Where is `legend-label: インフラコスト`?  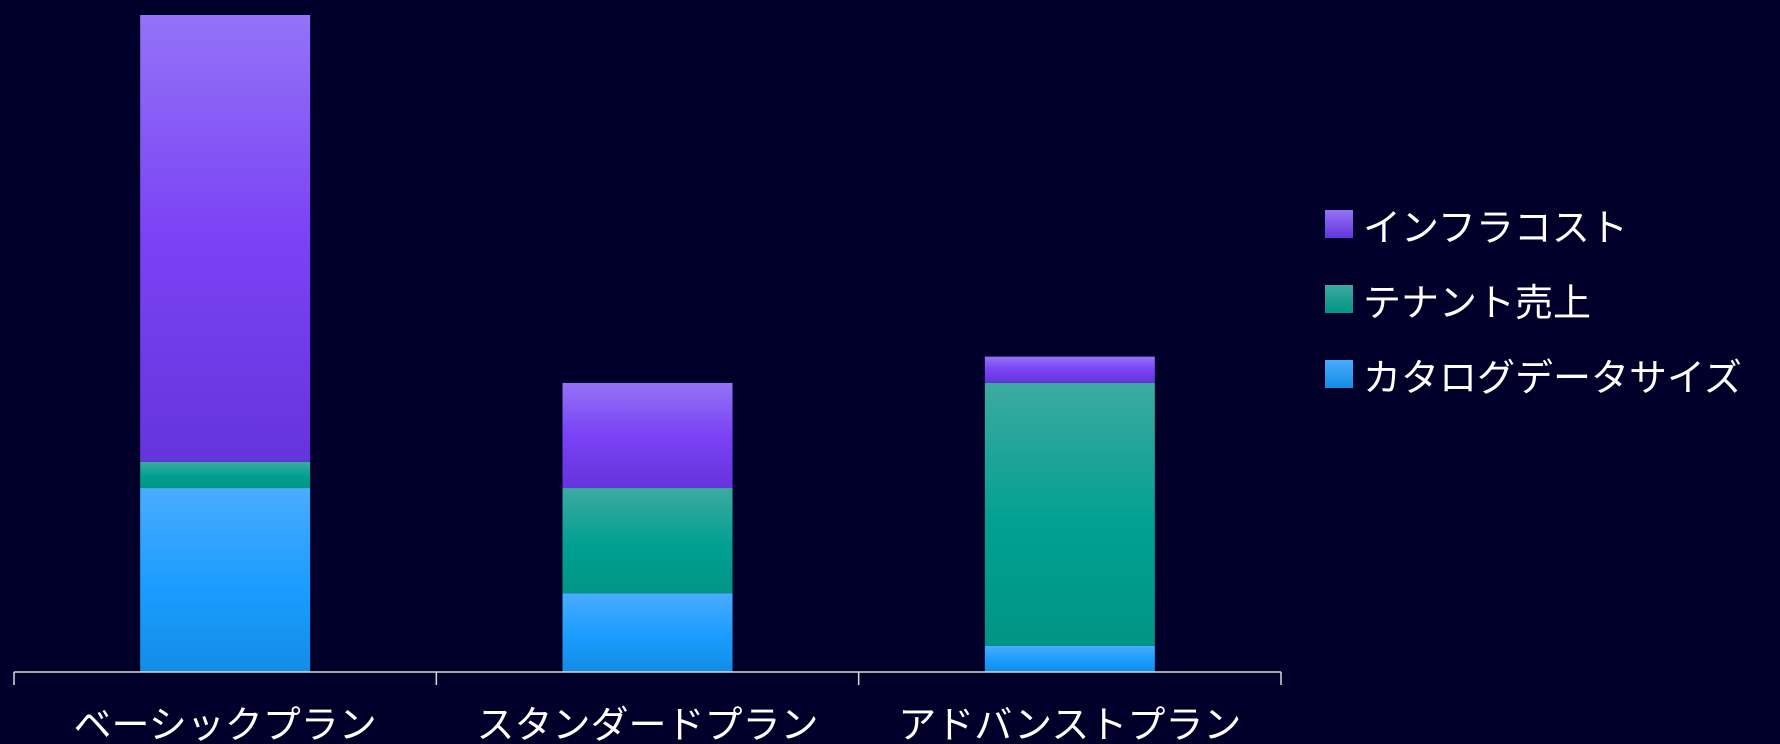
legend-label: インフラコスト is located at coordinates (1495, 227).